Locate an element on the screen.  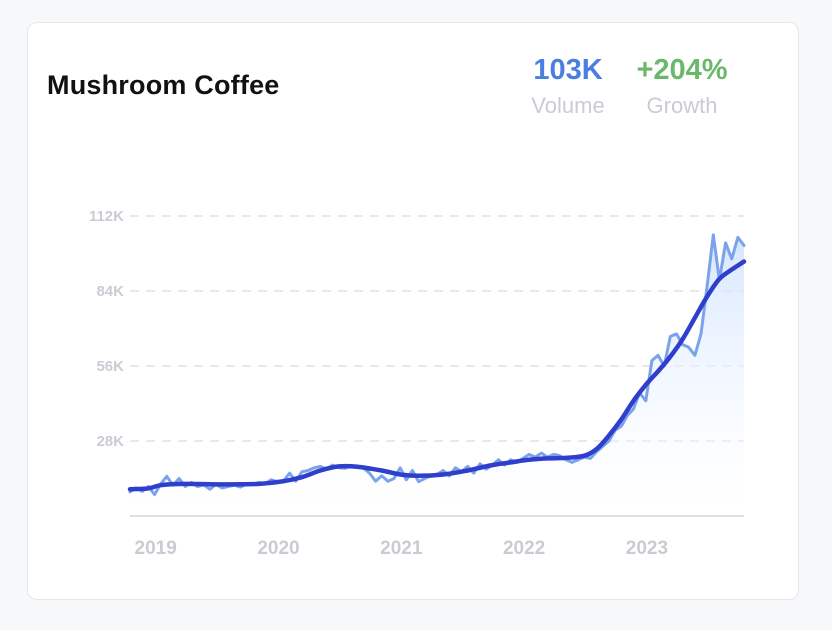
y-tick-label: 112K is located at coordinates (106, 216).